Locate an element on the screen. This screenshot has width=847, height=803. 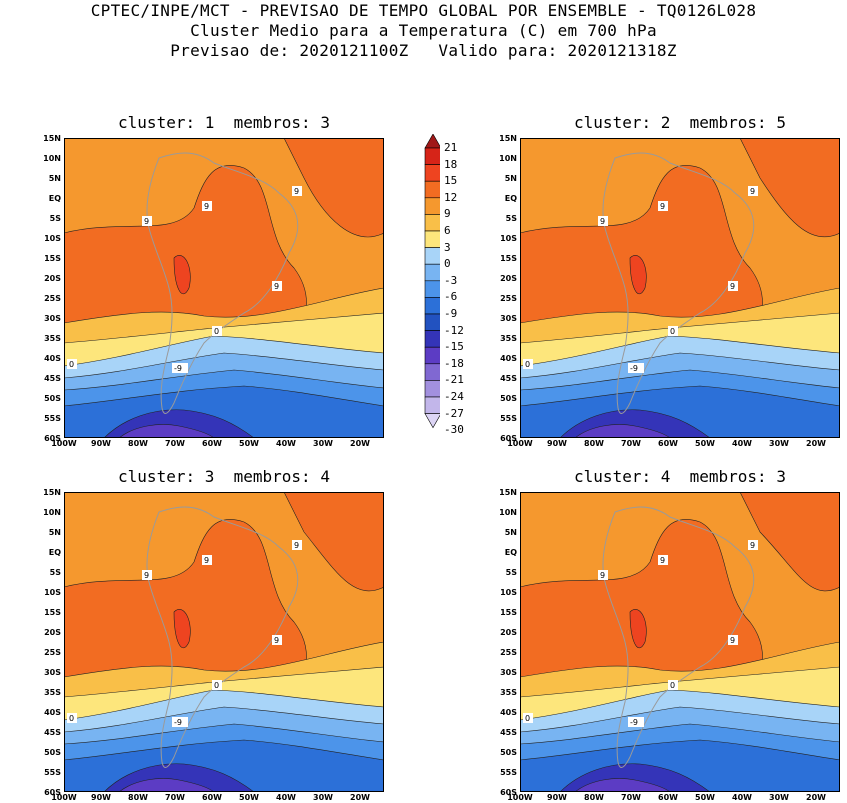
colorbar-tick-label: 21 is located at coordinates (451, 147).